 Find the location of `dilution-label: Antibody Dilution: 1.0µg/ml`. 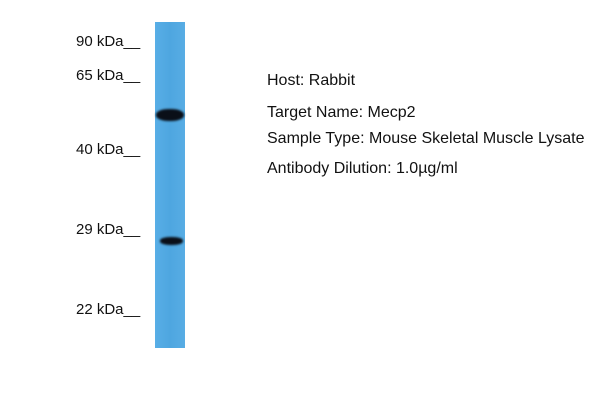

dilution-label: Antibody Dilution: 1.0µg/ml is located at coordinates (362, 168).